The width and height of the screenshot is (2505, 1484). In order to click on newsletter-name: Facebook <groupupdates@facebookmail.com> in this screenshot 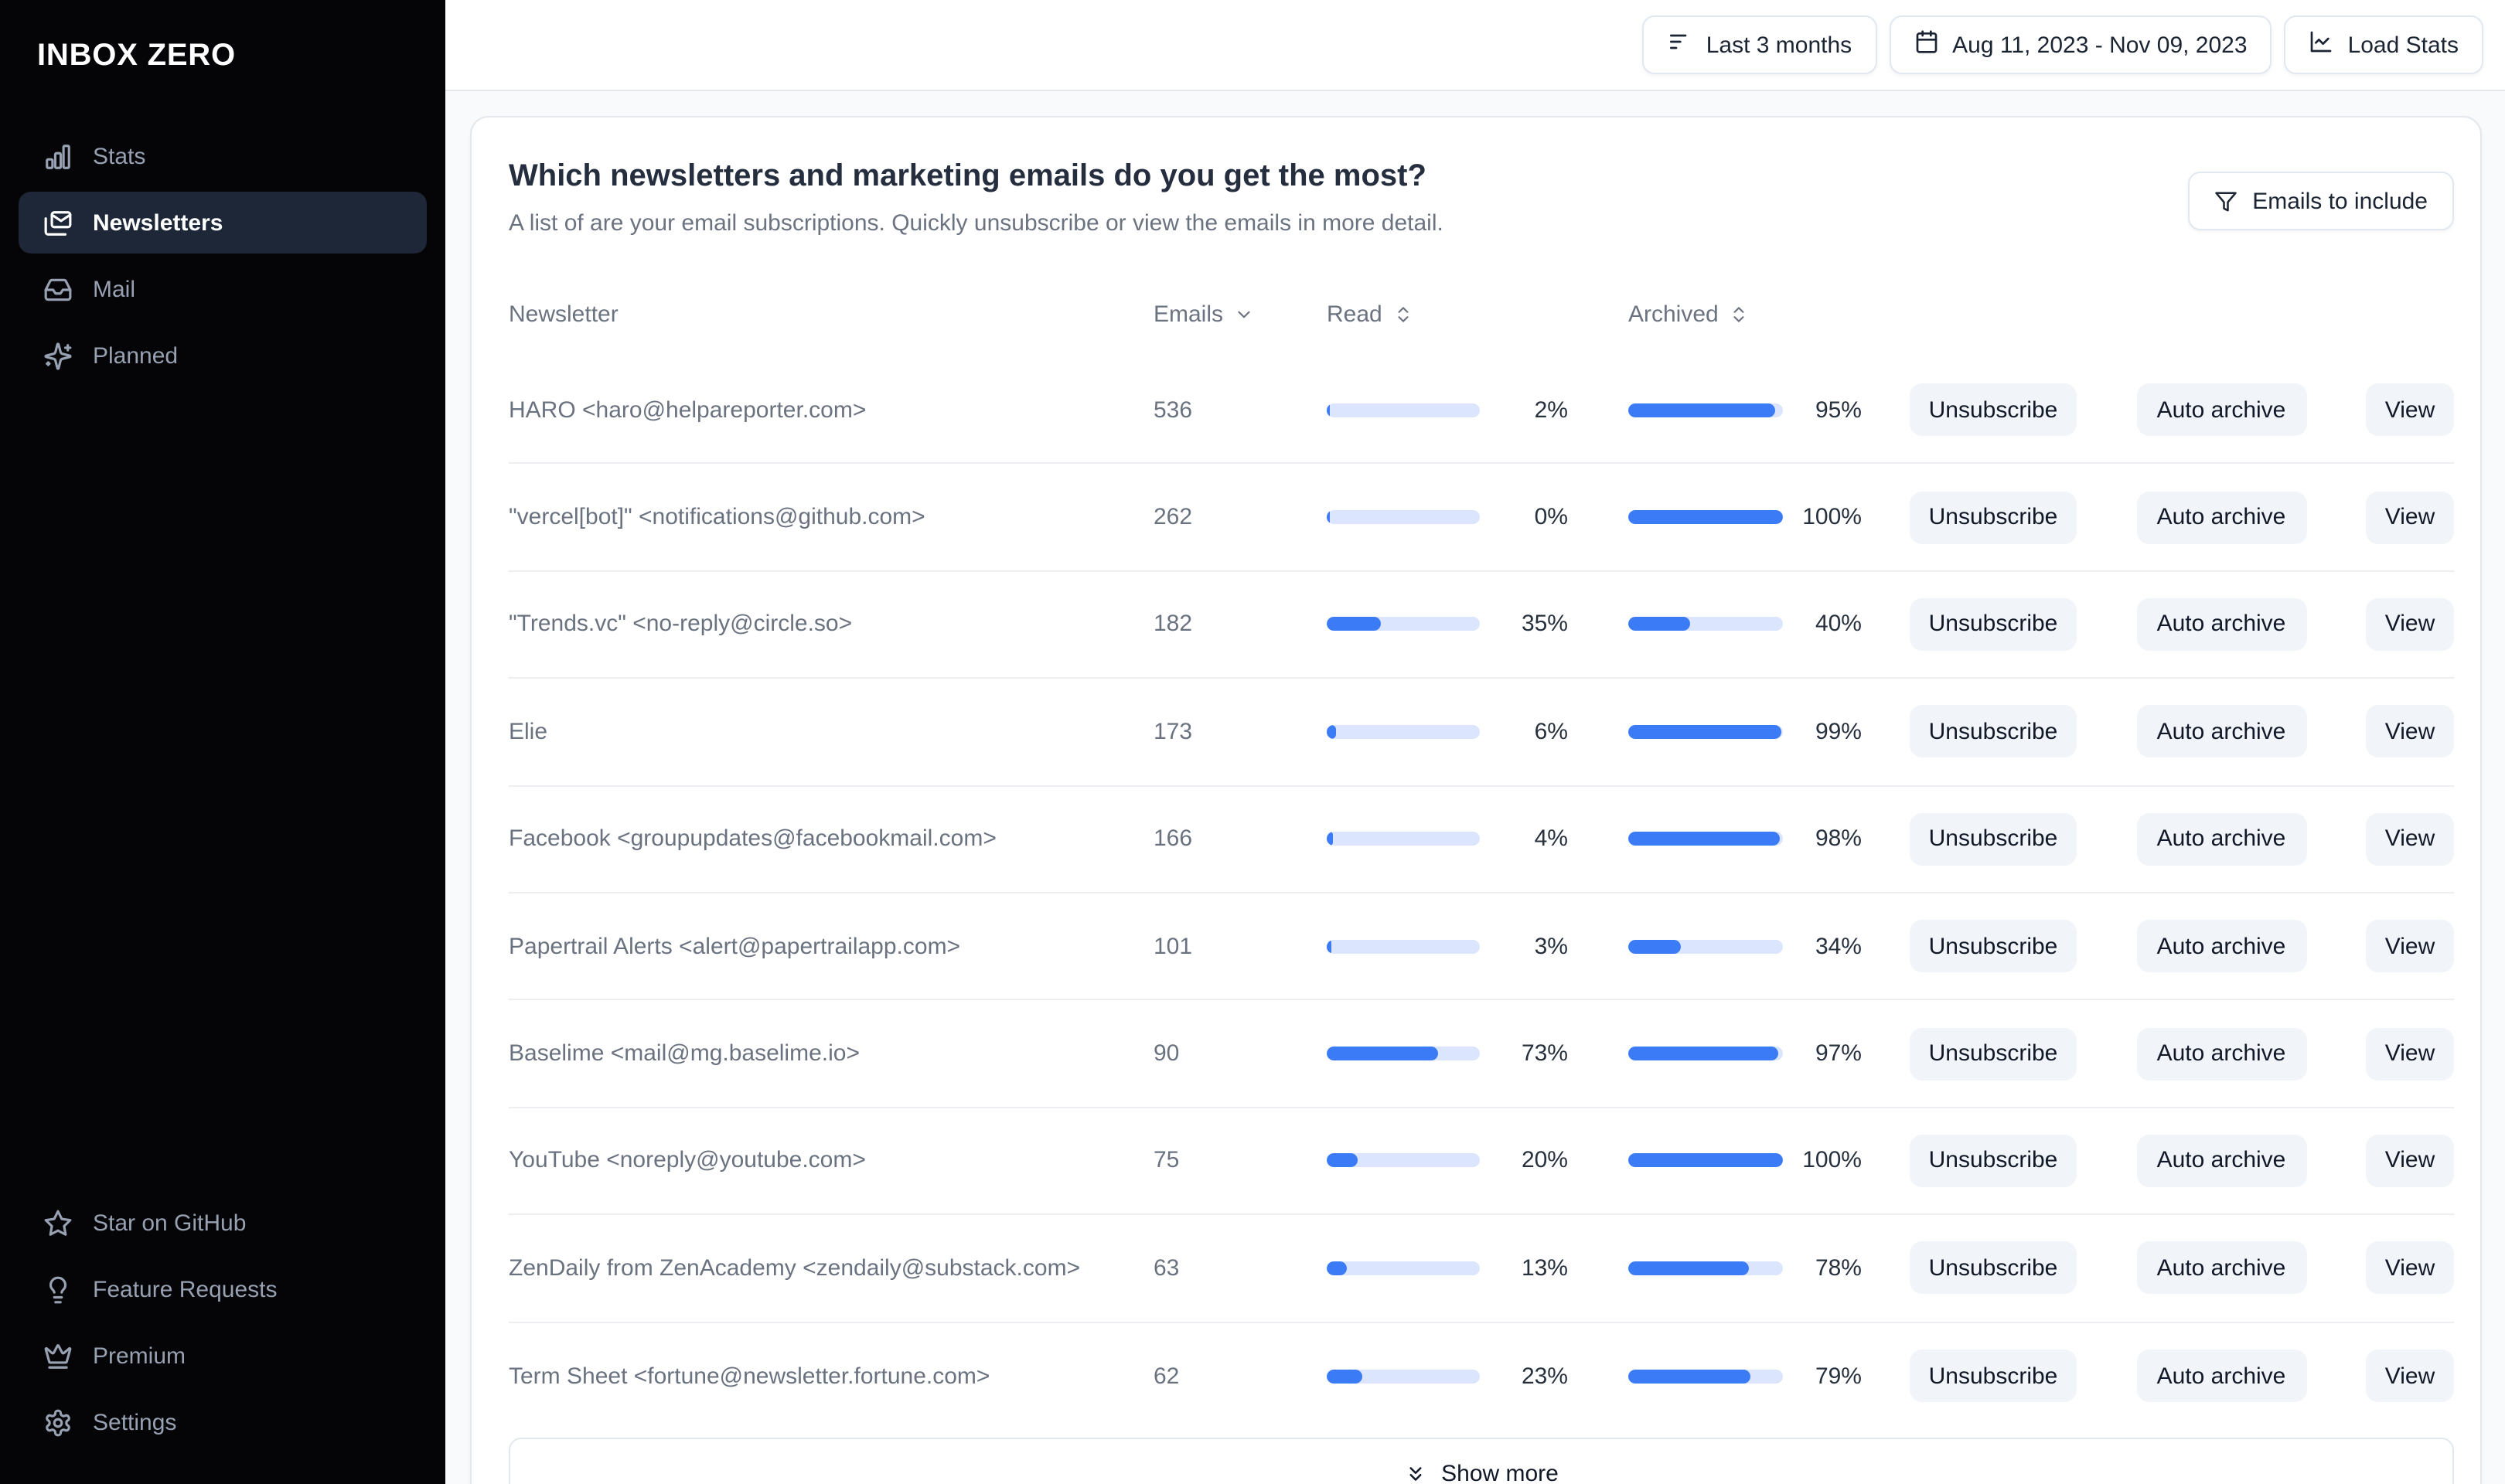, I will do `click(753, 839)`.